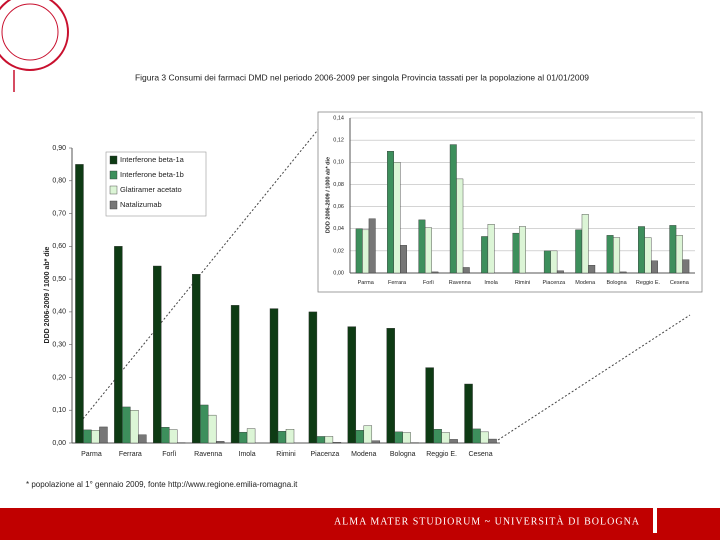 The height and width of the screenshot is (540, 720). Describe the element at coordinates (34, 35) in the screenshot. I see `seal-ring` at that location.